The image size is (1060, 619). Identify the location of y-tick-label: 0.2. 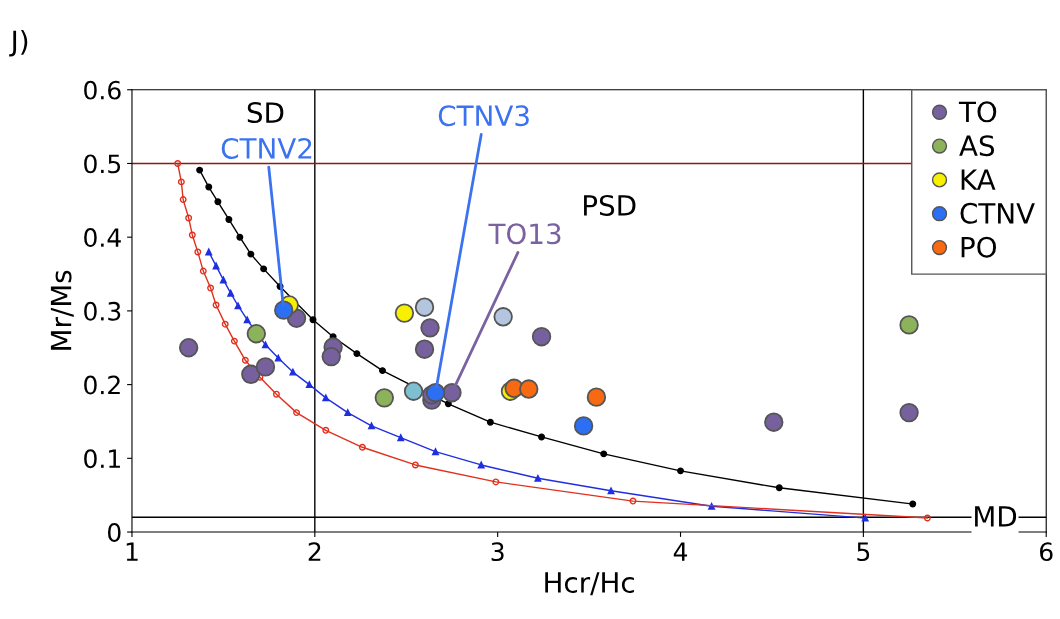
(102, 385).